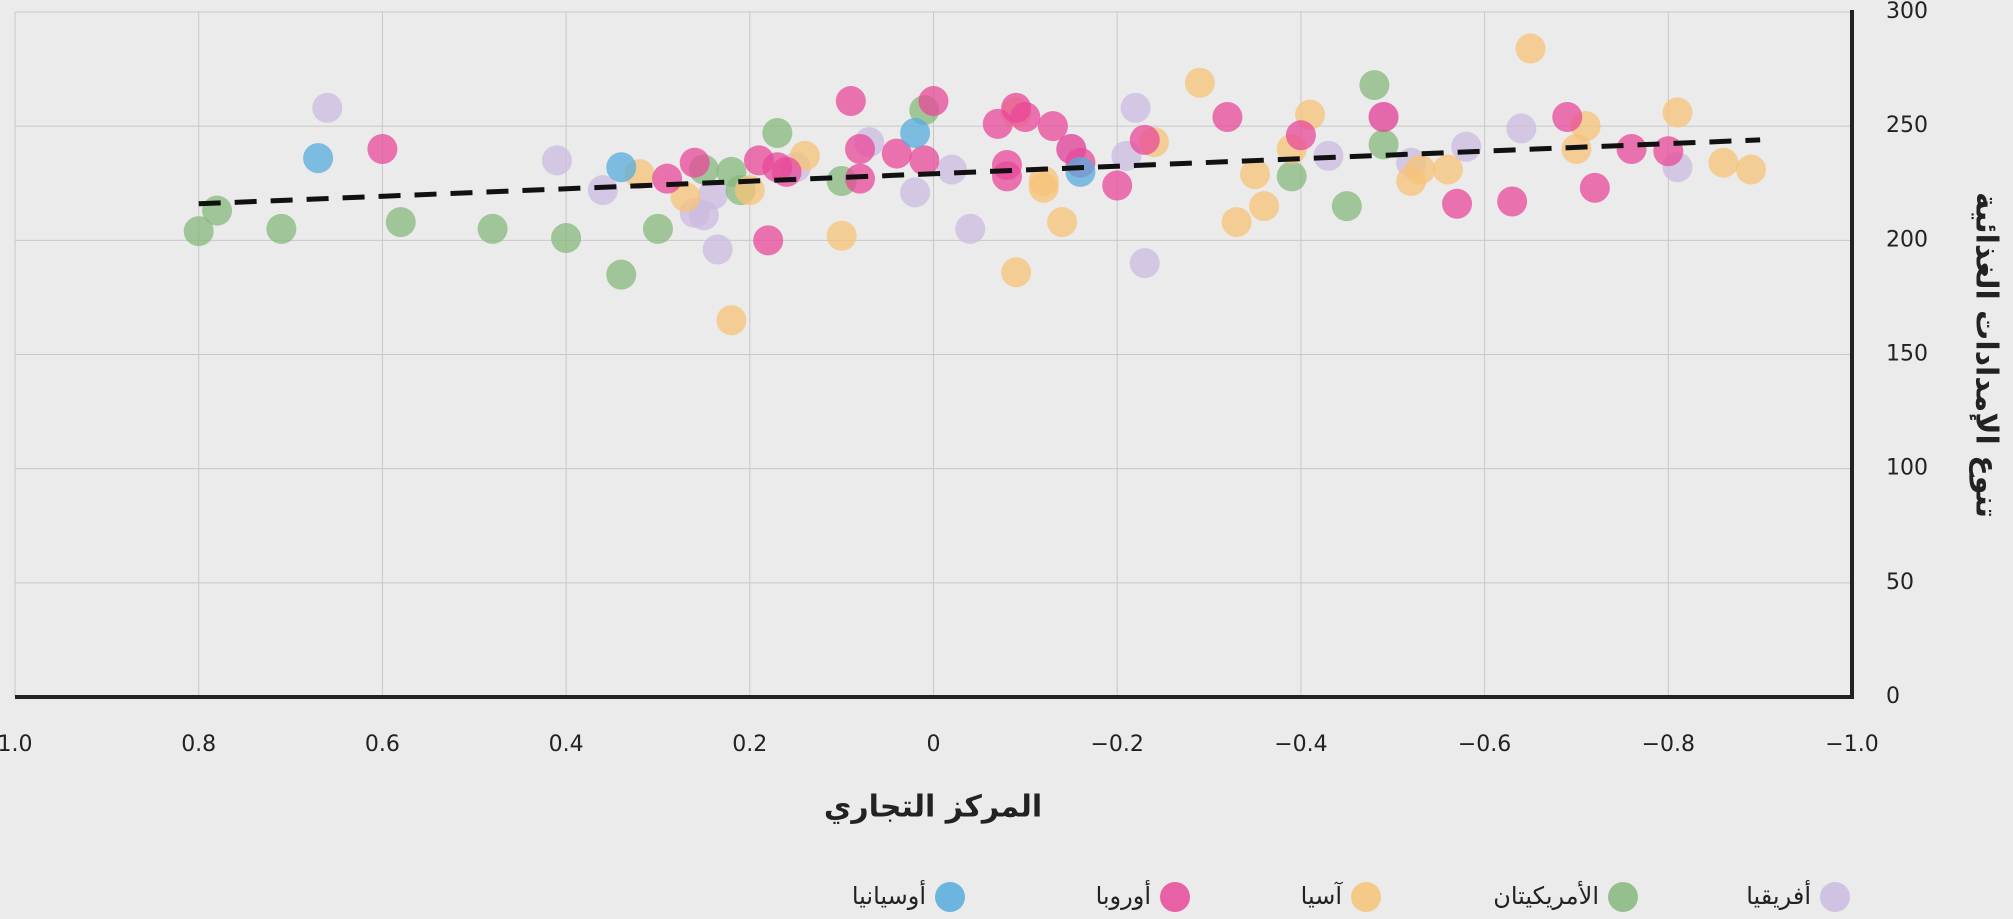 The image size is (2013, 919). Describe the element at coordinates (1893, 696) in the screenshot. I see `y-tick-label: 0` at that location.